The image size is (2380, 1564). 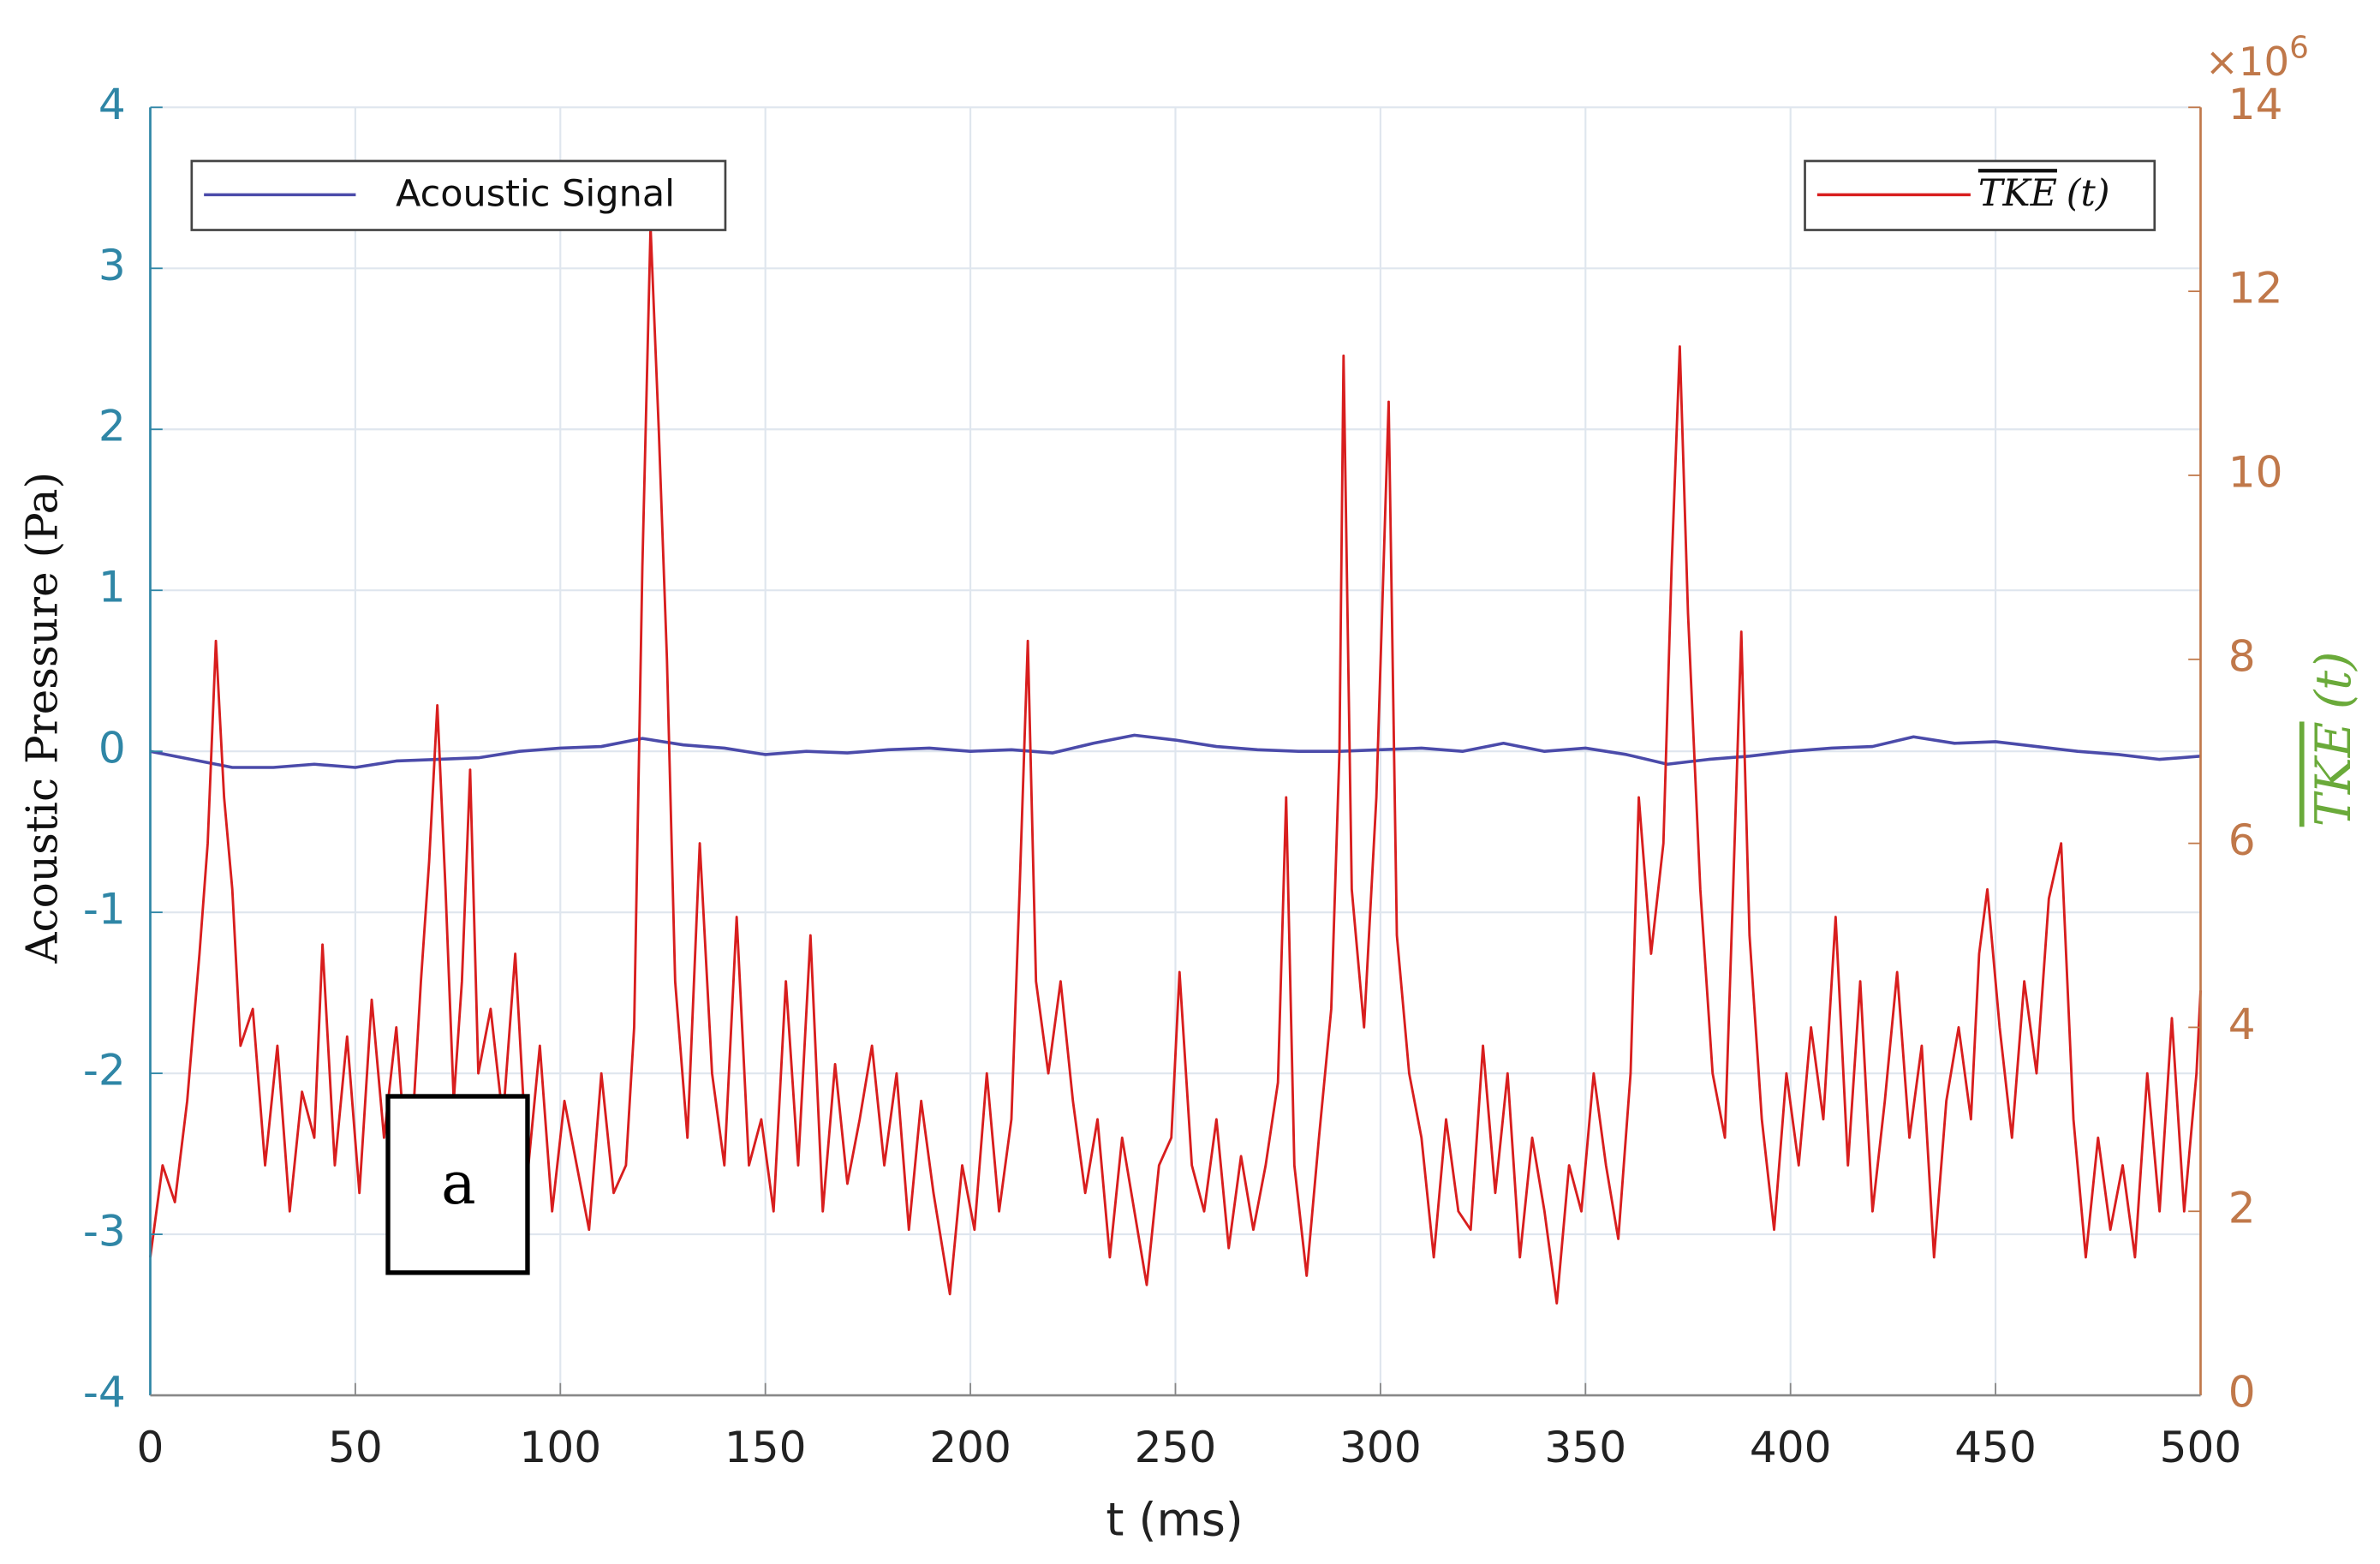 What do you see at coordinates (112, 426) in the screenshot?
I see `y-tick-label: 2` at bounding box center [112, 426].